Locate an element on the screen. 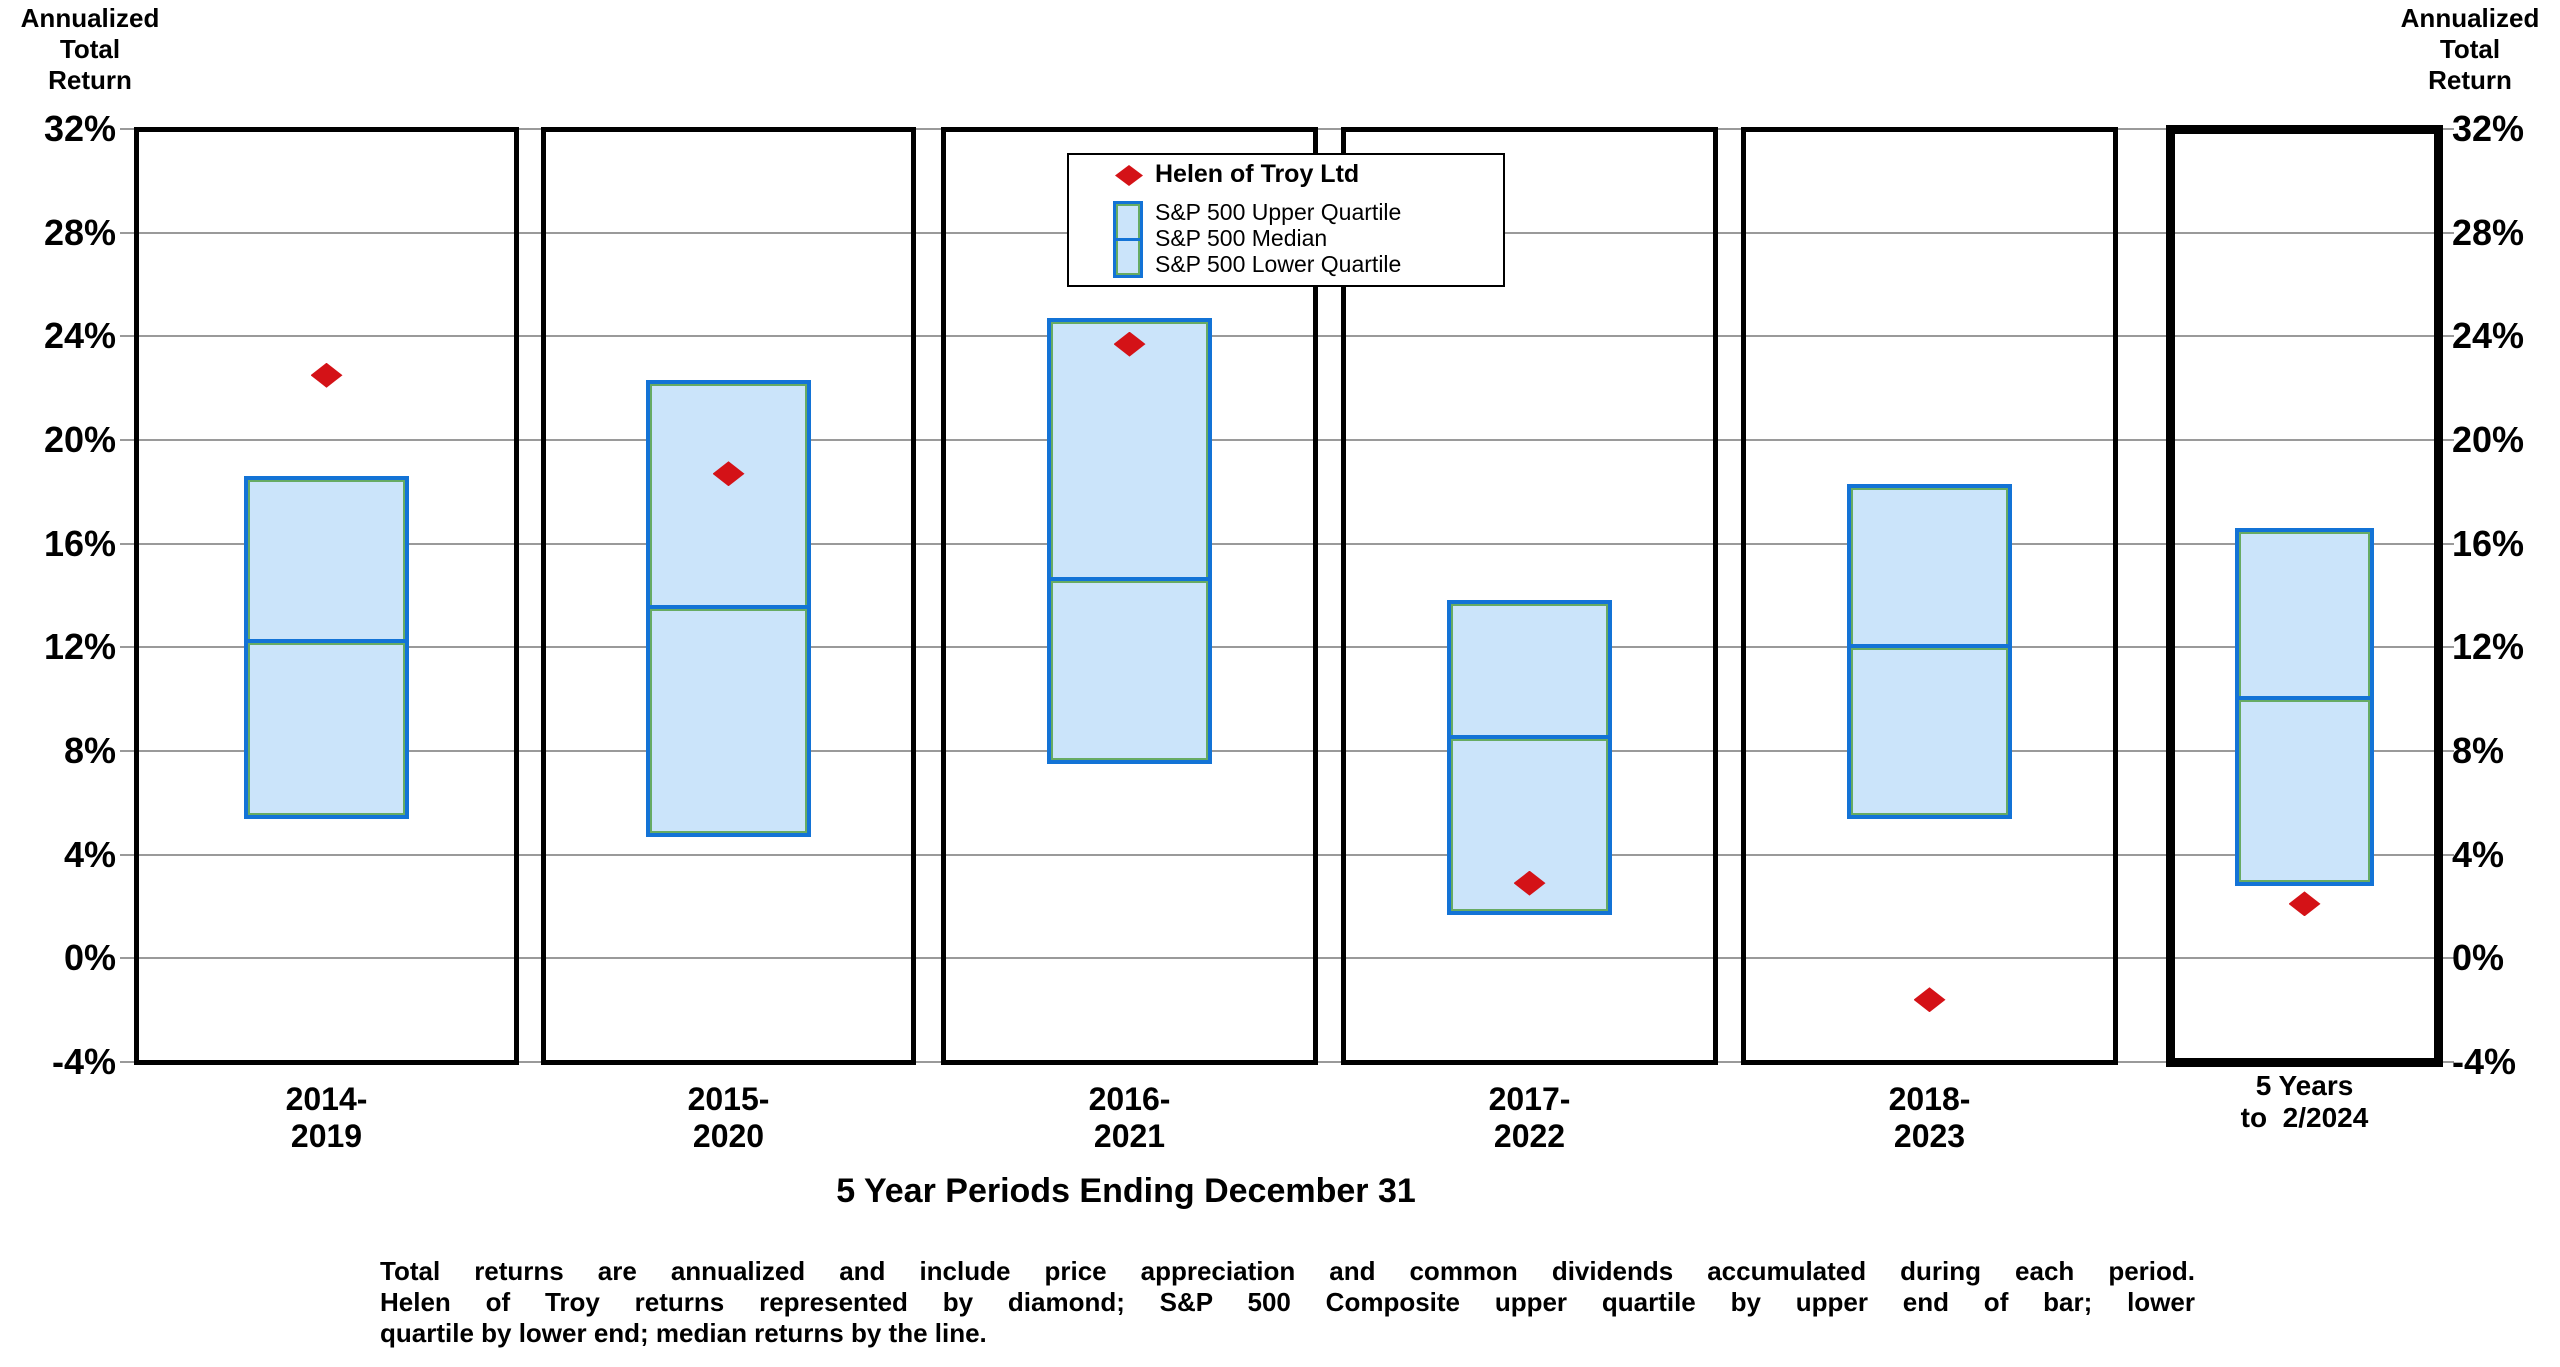 This screenshot has width=2560, height=1367. y-tick-label-right: 28% is located at coordinates (2488, 232).